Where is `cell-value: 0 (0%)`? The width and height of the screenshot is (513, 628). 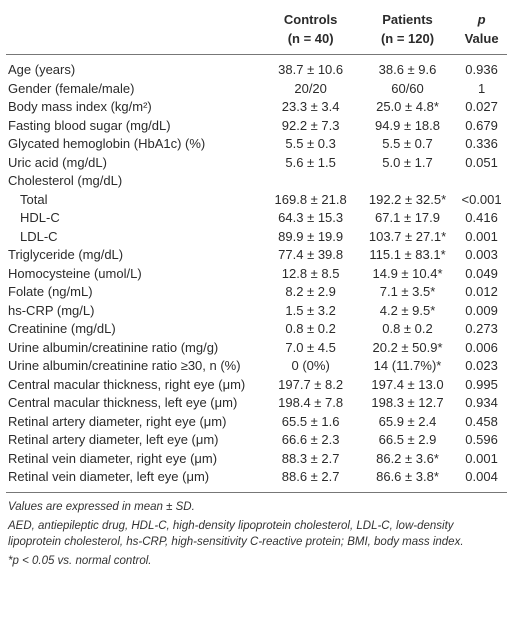 cell-value: 0 (0%) is located at coordinates (310, 365).